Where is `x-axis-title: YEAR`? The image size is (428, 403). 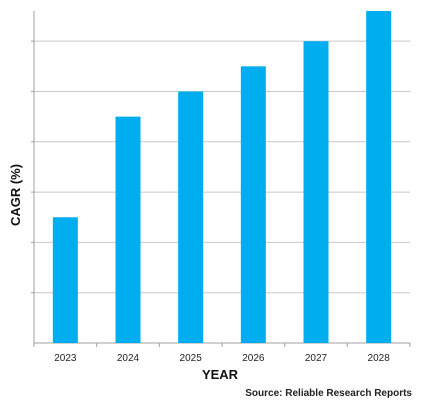 x-axis-title: YEAR is located at coordinates (220, 374).